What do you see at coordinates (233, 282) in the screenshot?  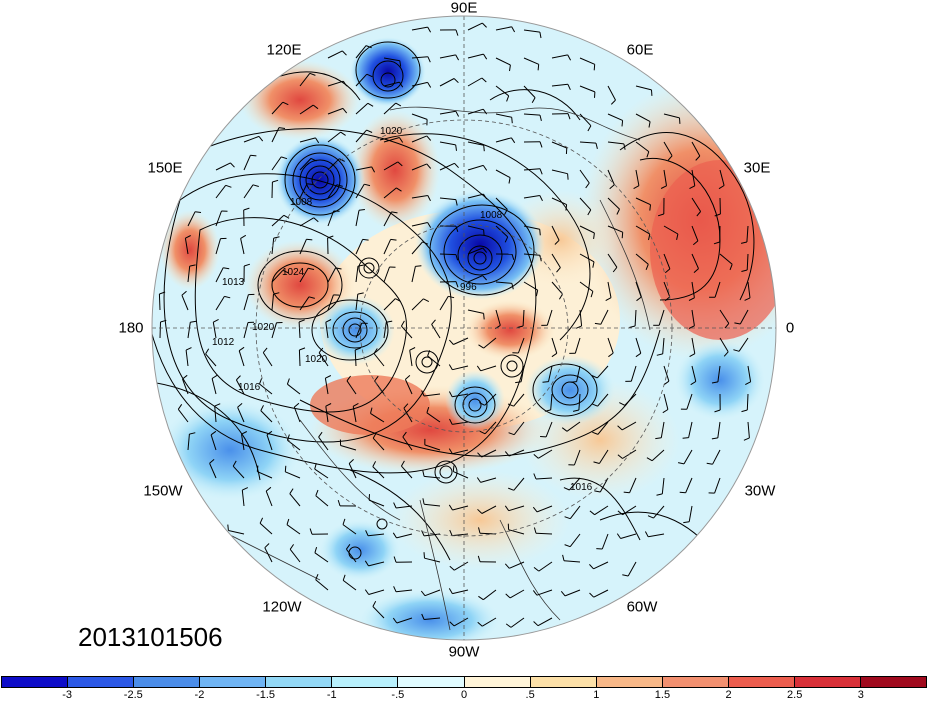 I see `contour-label: 1013` at bounding box center [233, 282].